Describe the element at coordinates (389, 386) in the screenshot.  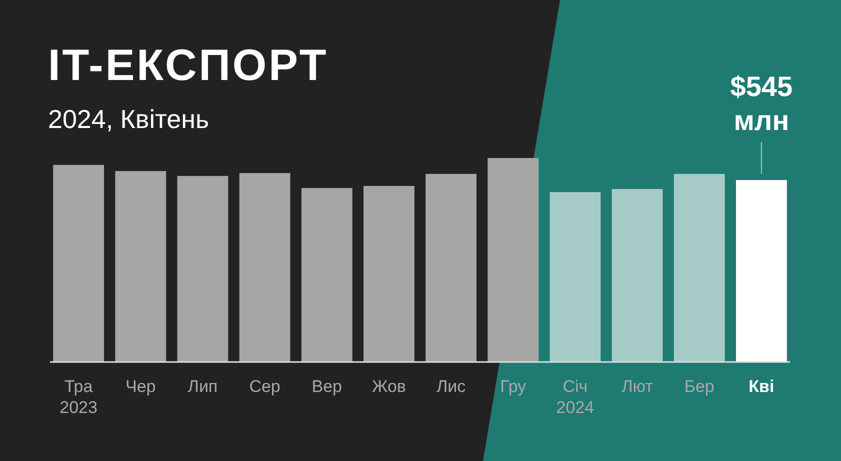
I see `x-tick-label: Жов` at that location.